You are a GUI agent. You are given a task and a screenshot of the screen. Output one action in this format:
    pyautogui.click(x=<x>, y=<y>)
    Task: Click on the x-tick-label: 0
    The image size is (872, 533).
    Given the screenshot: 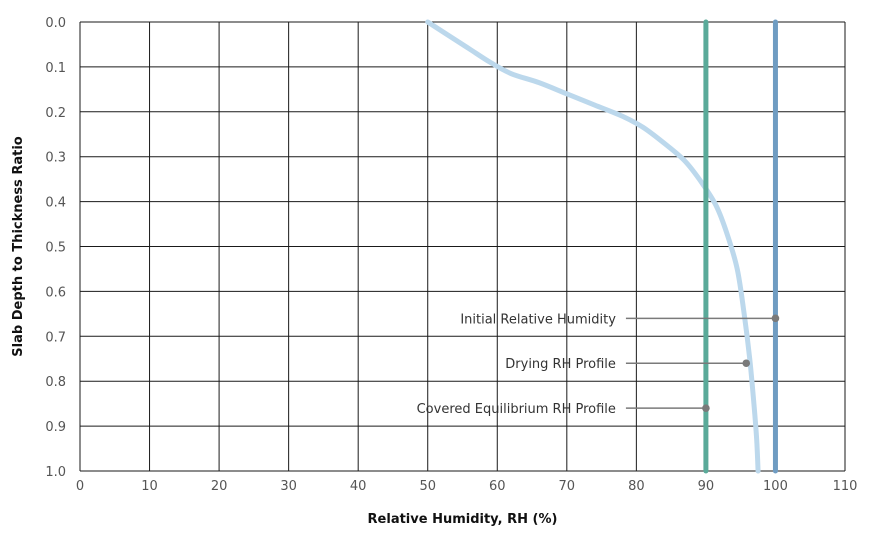 What is the action you would take?
    pyautogui.click(x=80, y=486)
    